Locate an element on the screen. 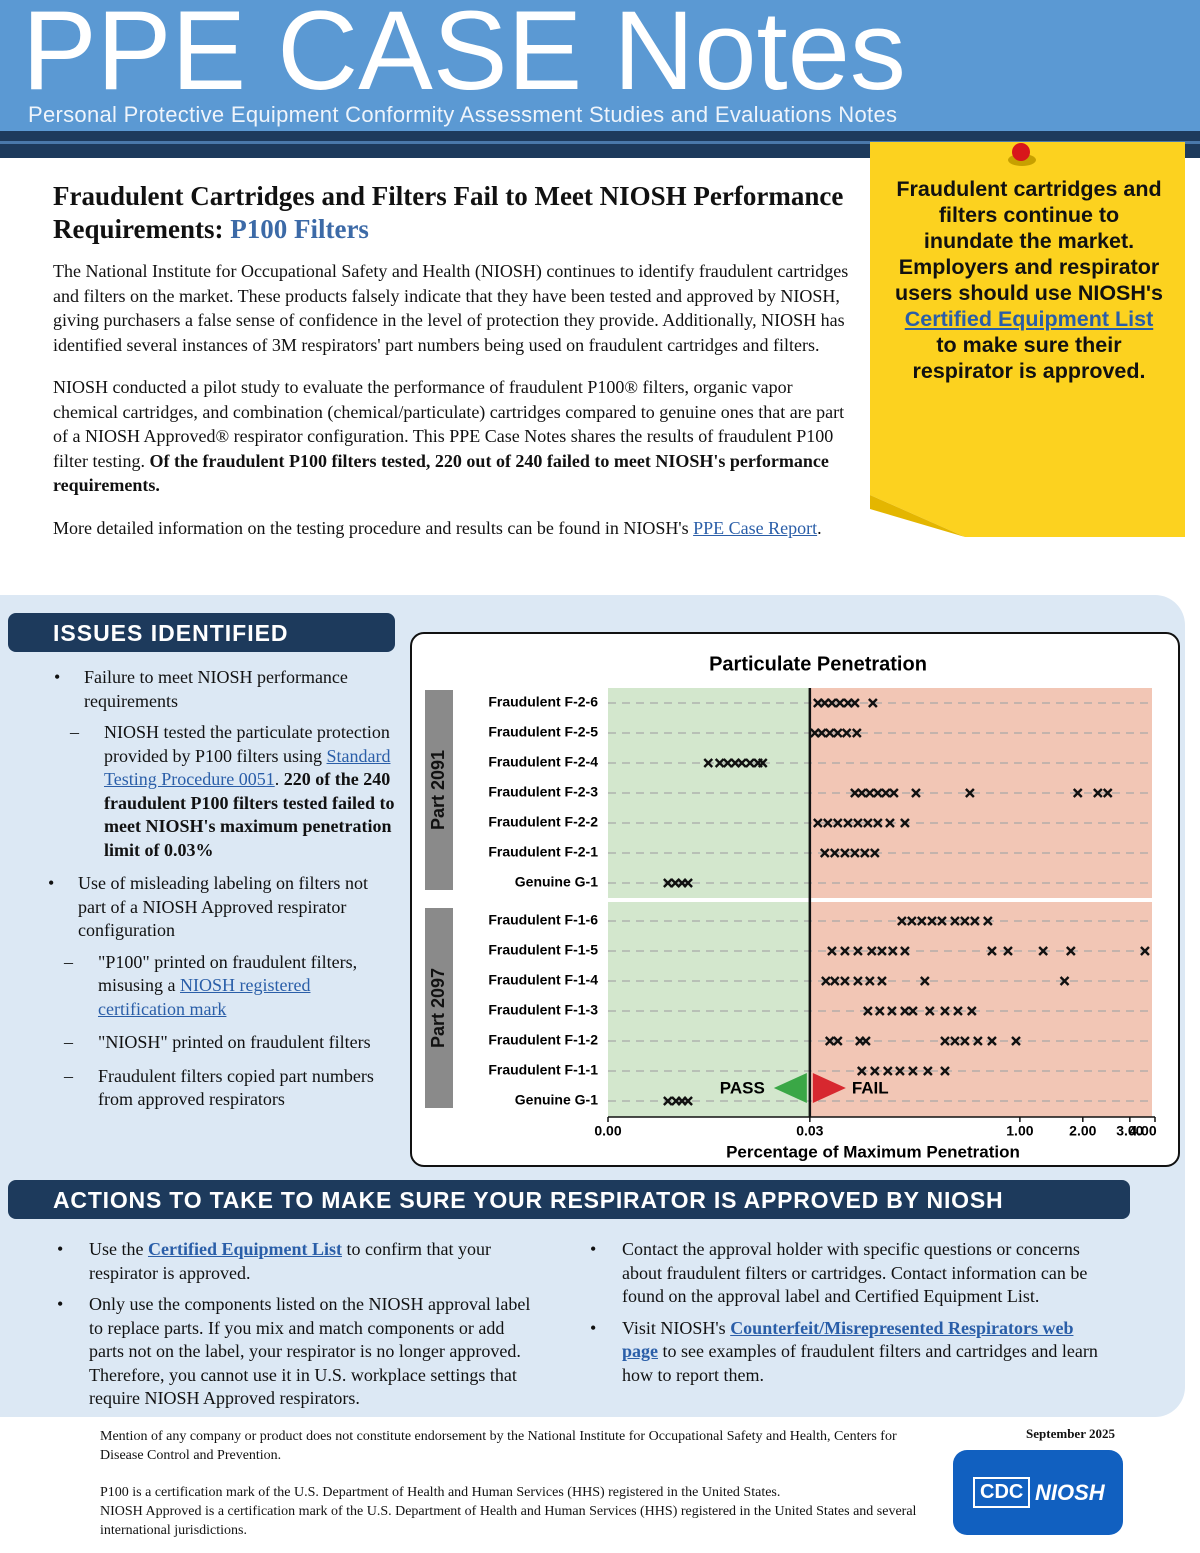  chart-title: Particulate Penetration is located at coordinates (818, 664).